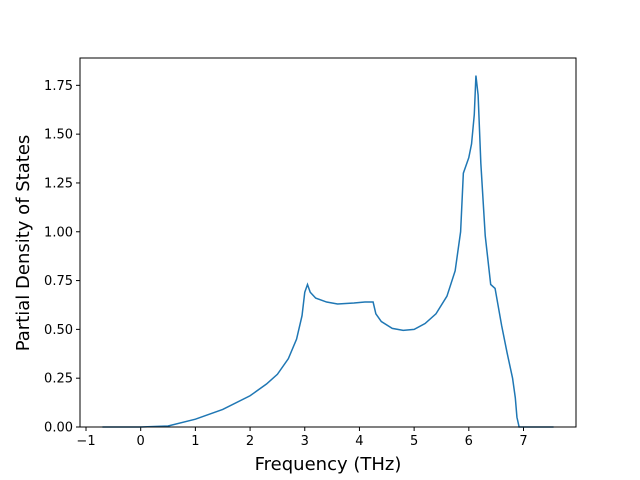 Image resolution: width=640 pixels, height=480 pixels. I want to click on x-axis-label: Frequency (THz), so click(328, 464).